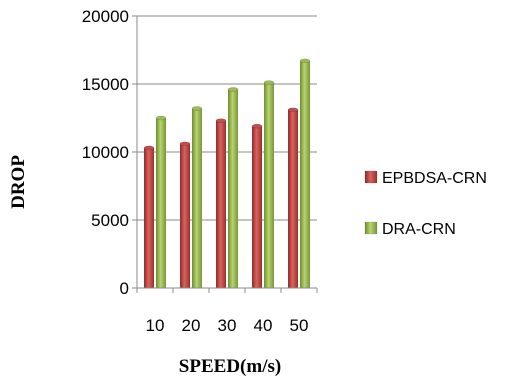 This screenshot has height=385, width=531. Describe the element at coordinates (227, 311) in the screenshot. I see `x-axis-ticks: 10 20 30 40 50` at that location.